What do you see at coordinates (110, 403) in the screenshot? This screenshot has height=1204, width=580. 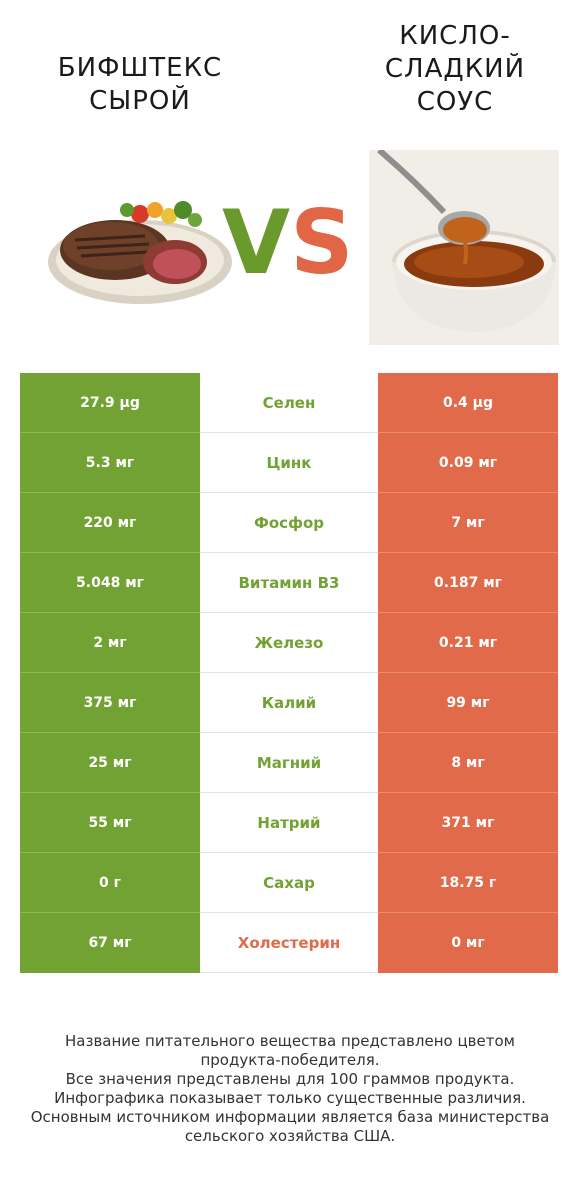 I see `left-value: 27.9 µg` at bounding box center [110, 403].